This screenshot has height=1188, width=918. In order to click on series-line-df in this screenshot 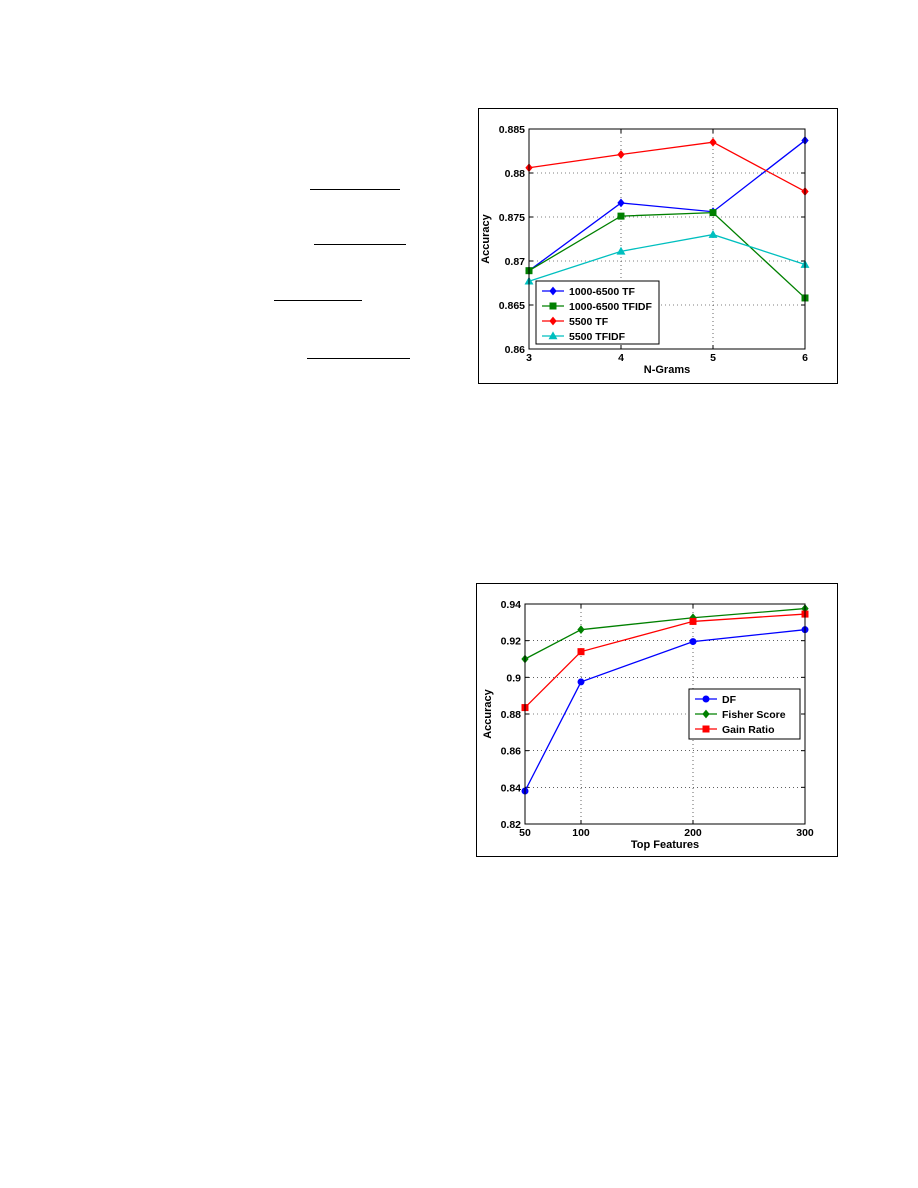, I will do `click(665, 710)`.